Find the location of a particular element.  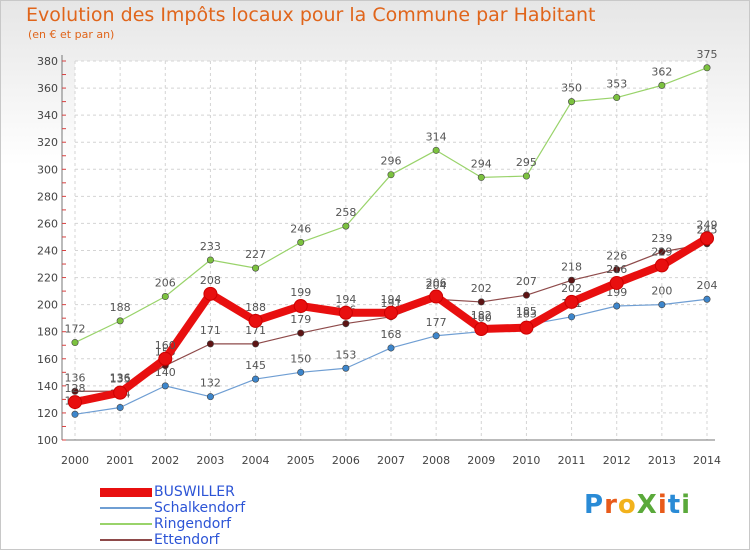

buswiller-data-label: 249 is located at coordinates (707, 224).